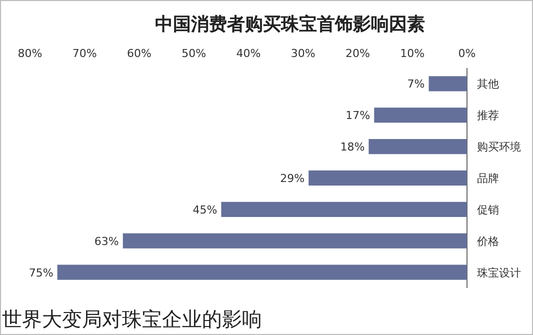 The image size is (533, 335). I want to click on y-tick-label: 价格, so click(487, 241).